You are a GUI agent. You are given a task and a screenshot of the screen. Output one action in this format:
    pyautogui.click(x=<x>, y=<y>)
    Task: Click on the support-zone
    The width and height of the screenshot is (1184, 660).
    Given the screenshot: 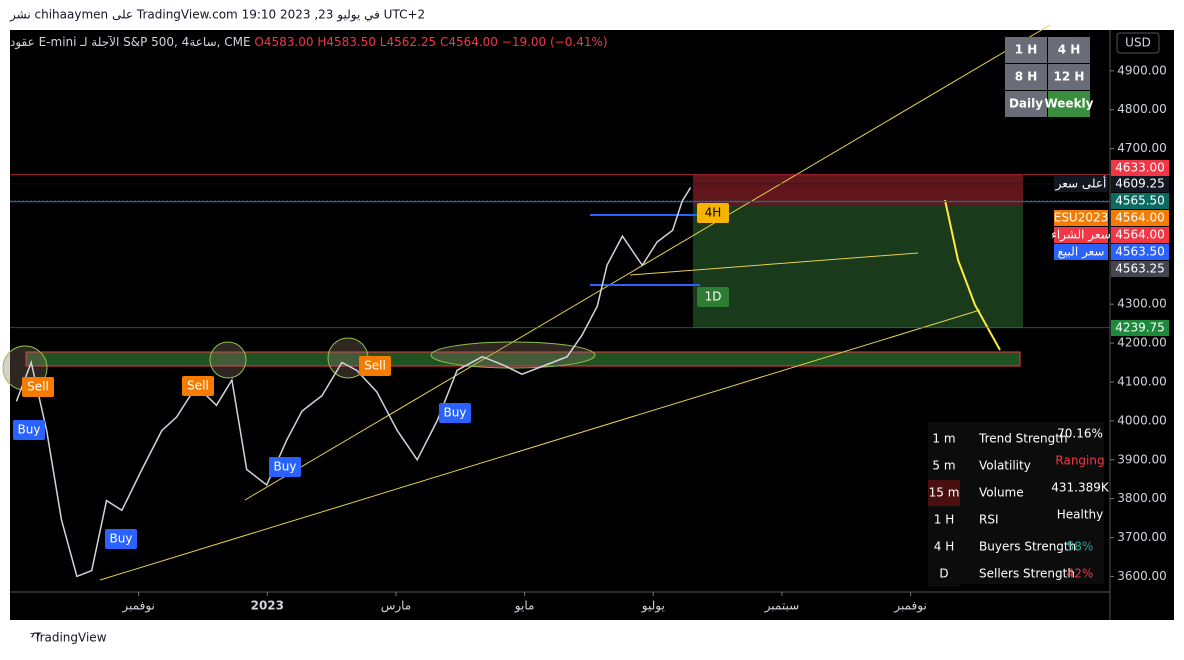 What is the action you would take?
    pyautogui.click(x=523, y=359)
    